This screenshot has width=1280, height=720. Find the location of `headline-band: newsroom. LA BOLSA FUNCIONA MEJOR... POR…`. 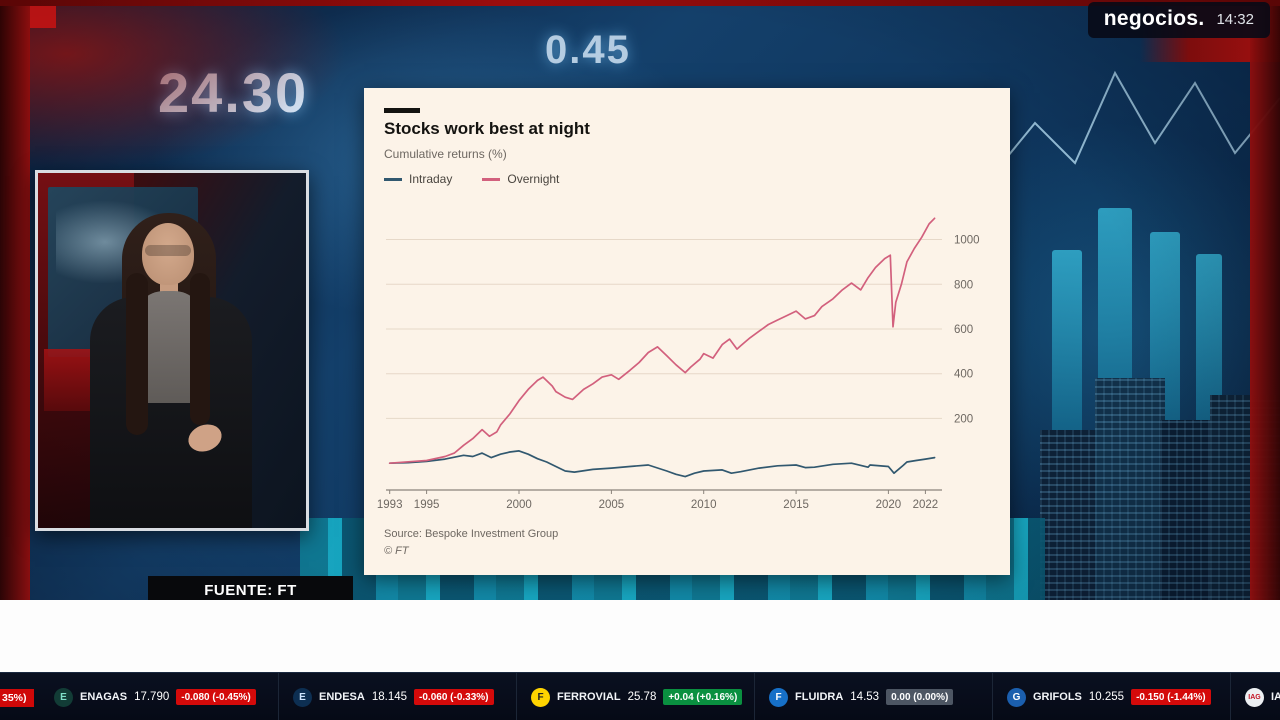

headline-band: newsroom. LA BOLSA FUNCIONA MEJOR... POR… is located at coordinates (640, 636).